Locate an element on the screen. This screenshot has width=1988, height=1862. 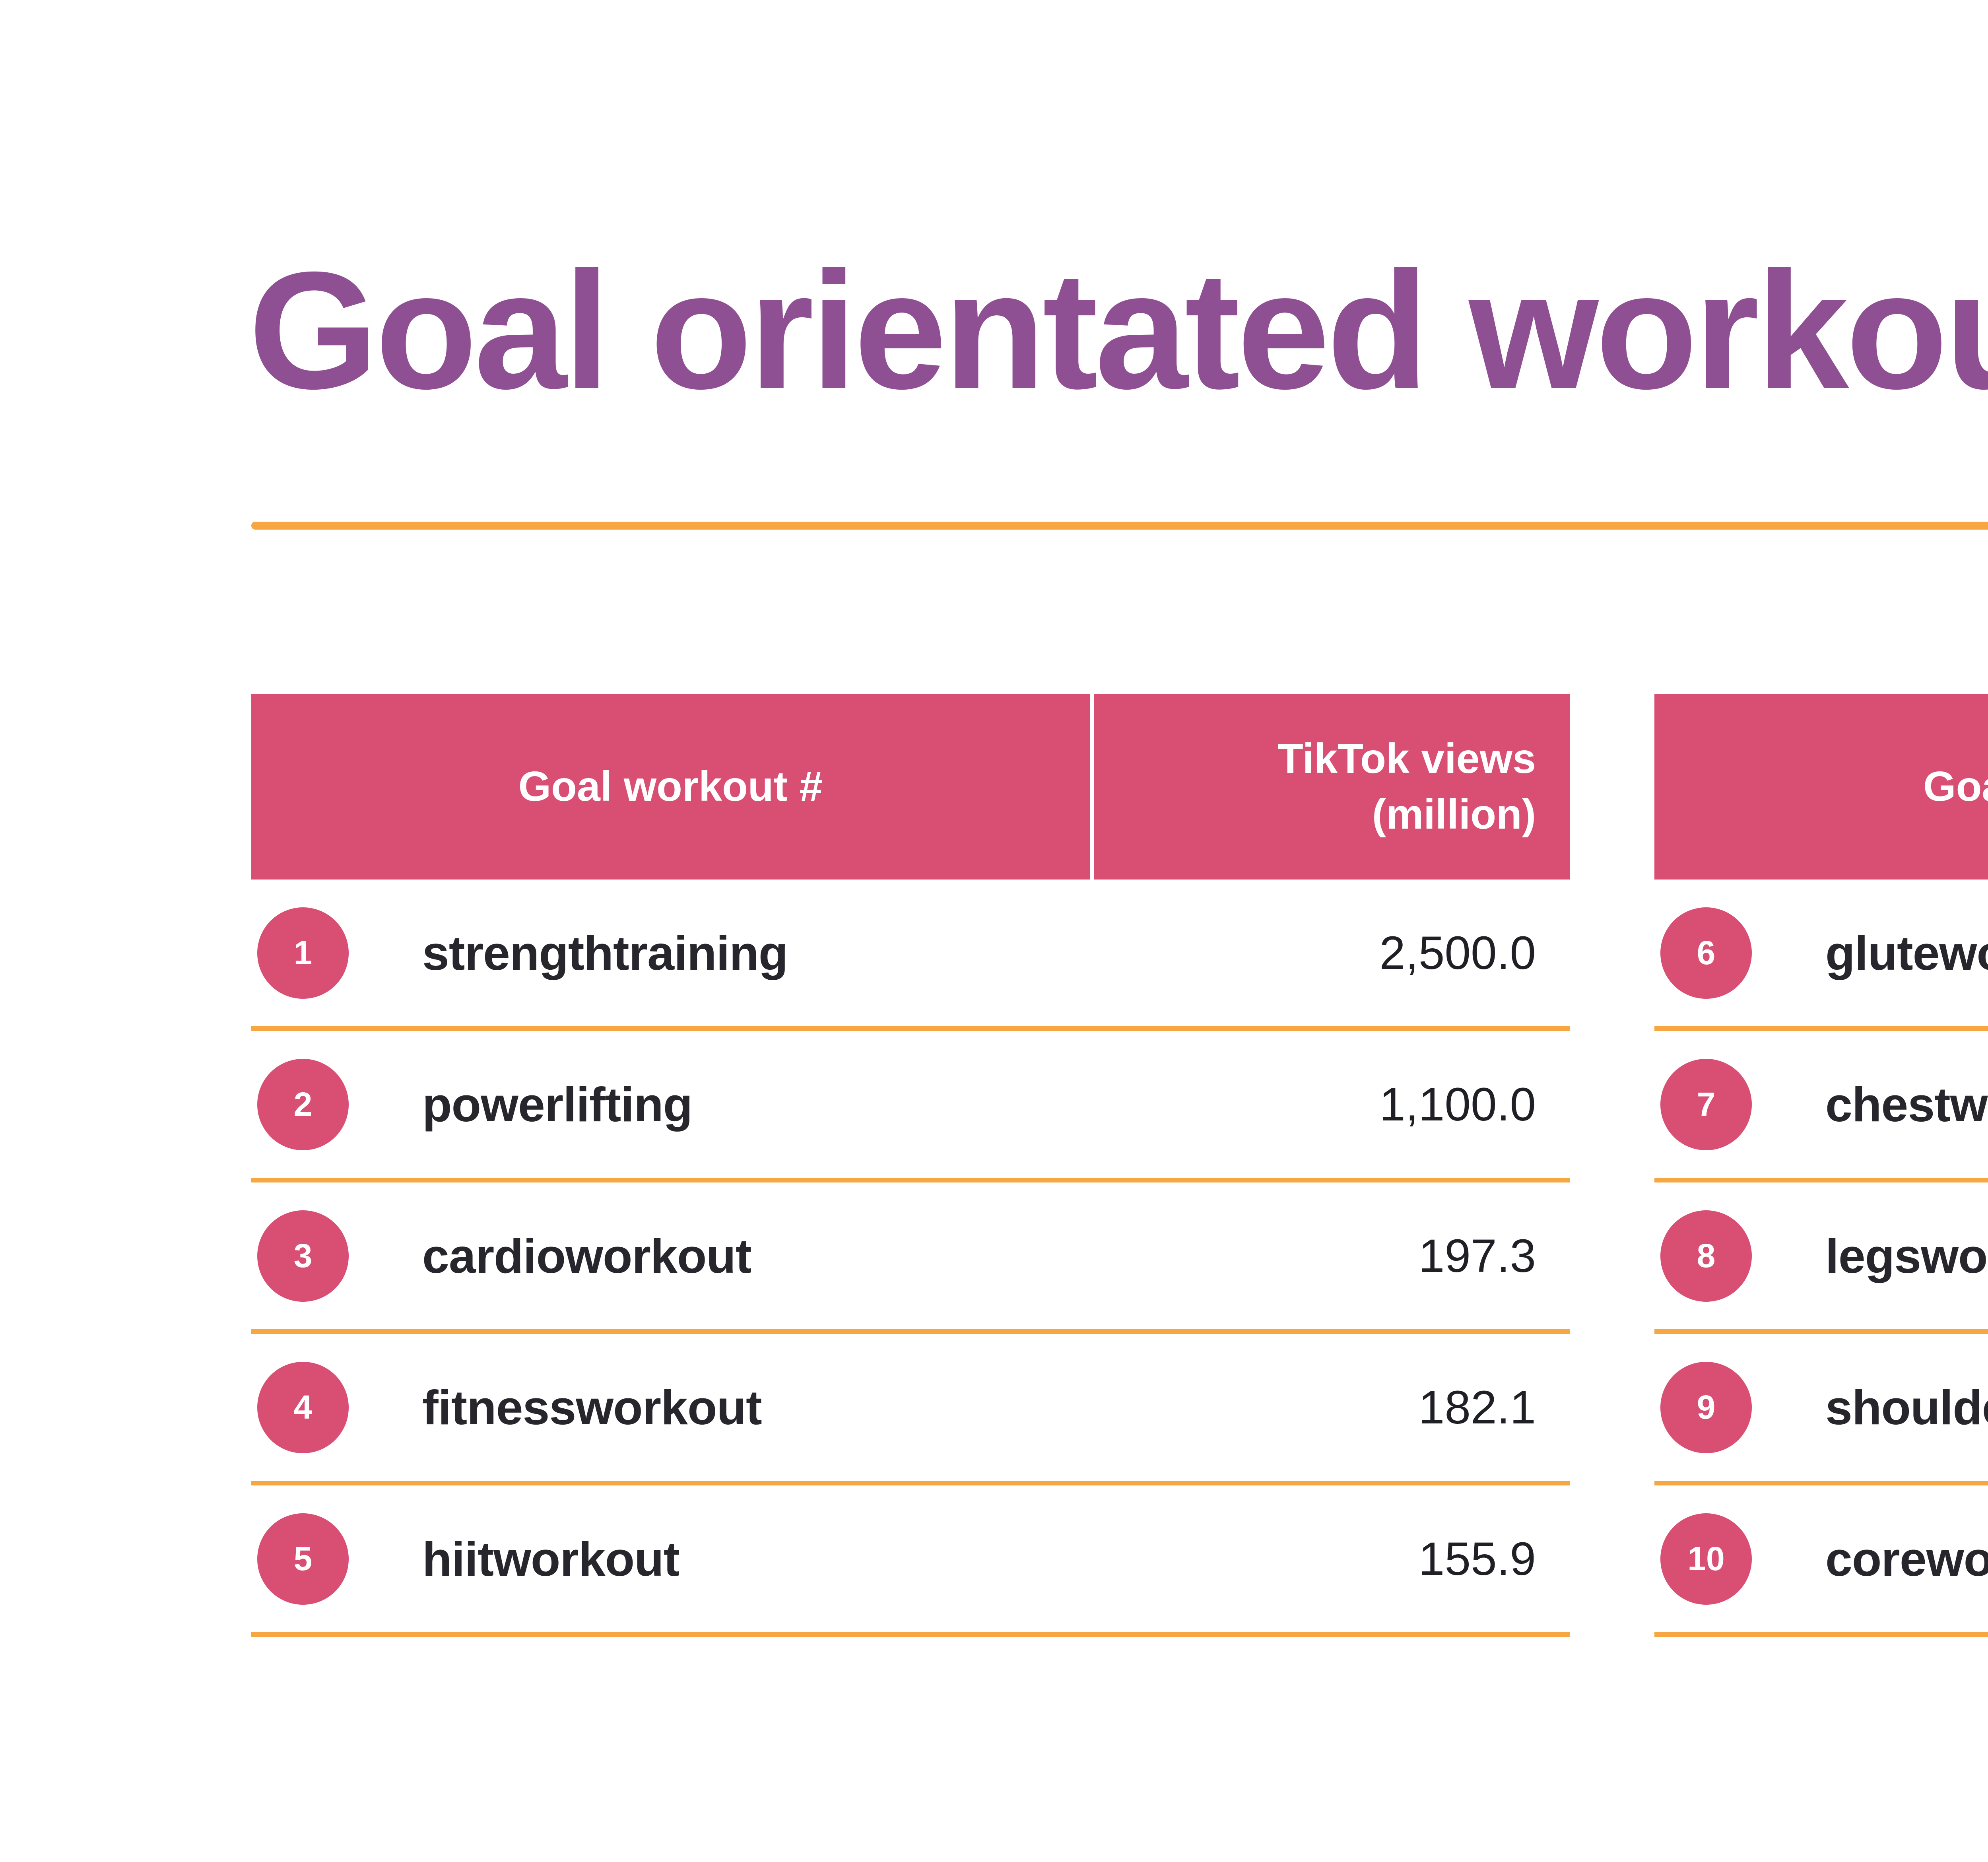
rank-badge: 10 is located at coordinates (1706, 1559).